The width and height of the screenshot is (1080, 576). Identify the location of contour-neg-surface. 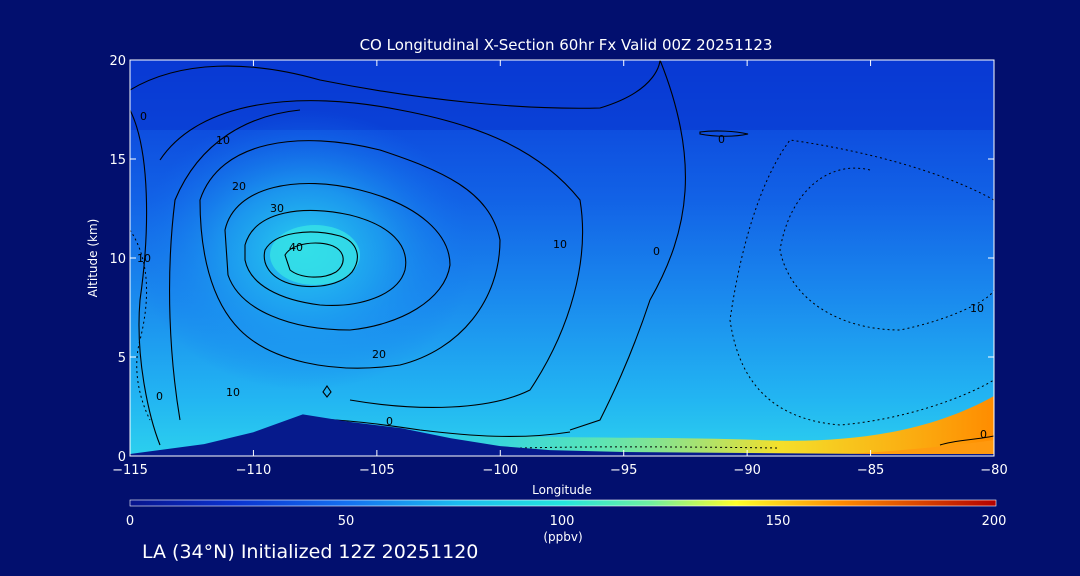
(650, 447).